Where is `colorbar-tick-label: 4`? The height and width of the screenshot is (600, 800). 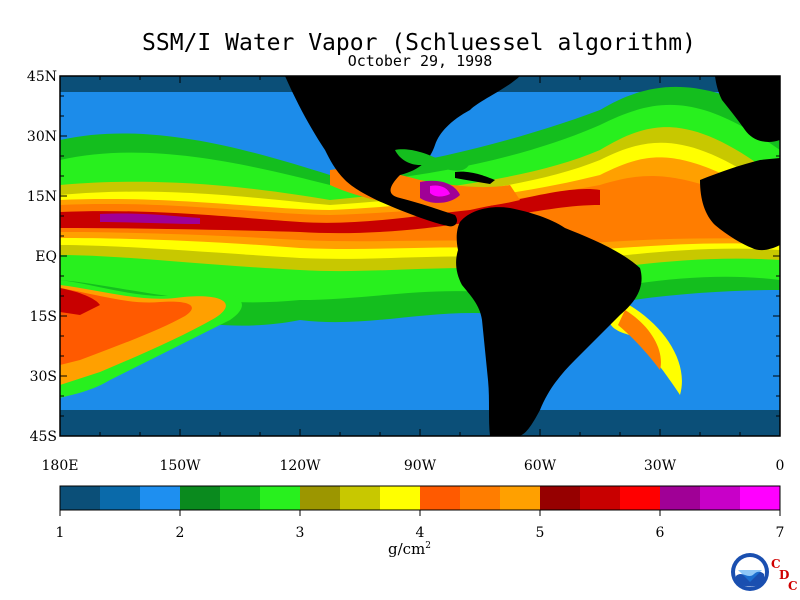 colorbar-tick-label: 4 is located at coordinates (420, 533).